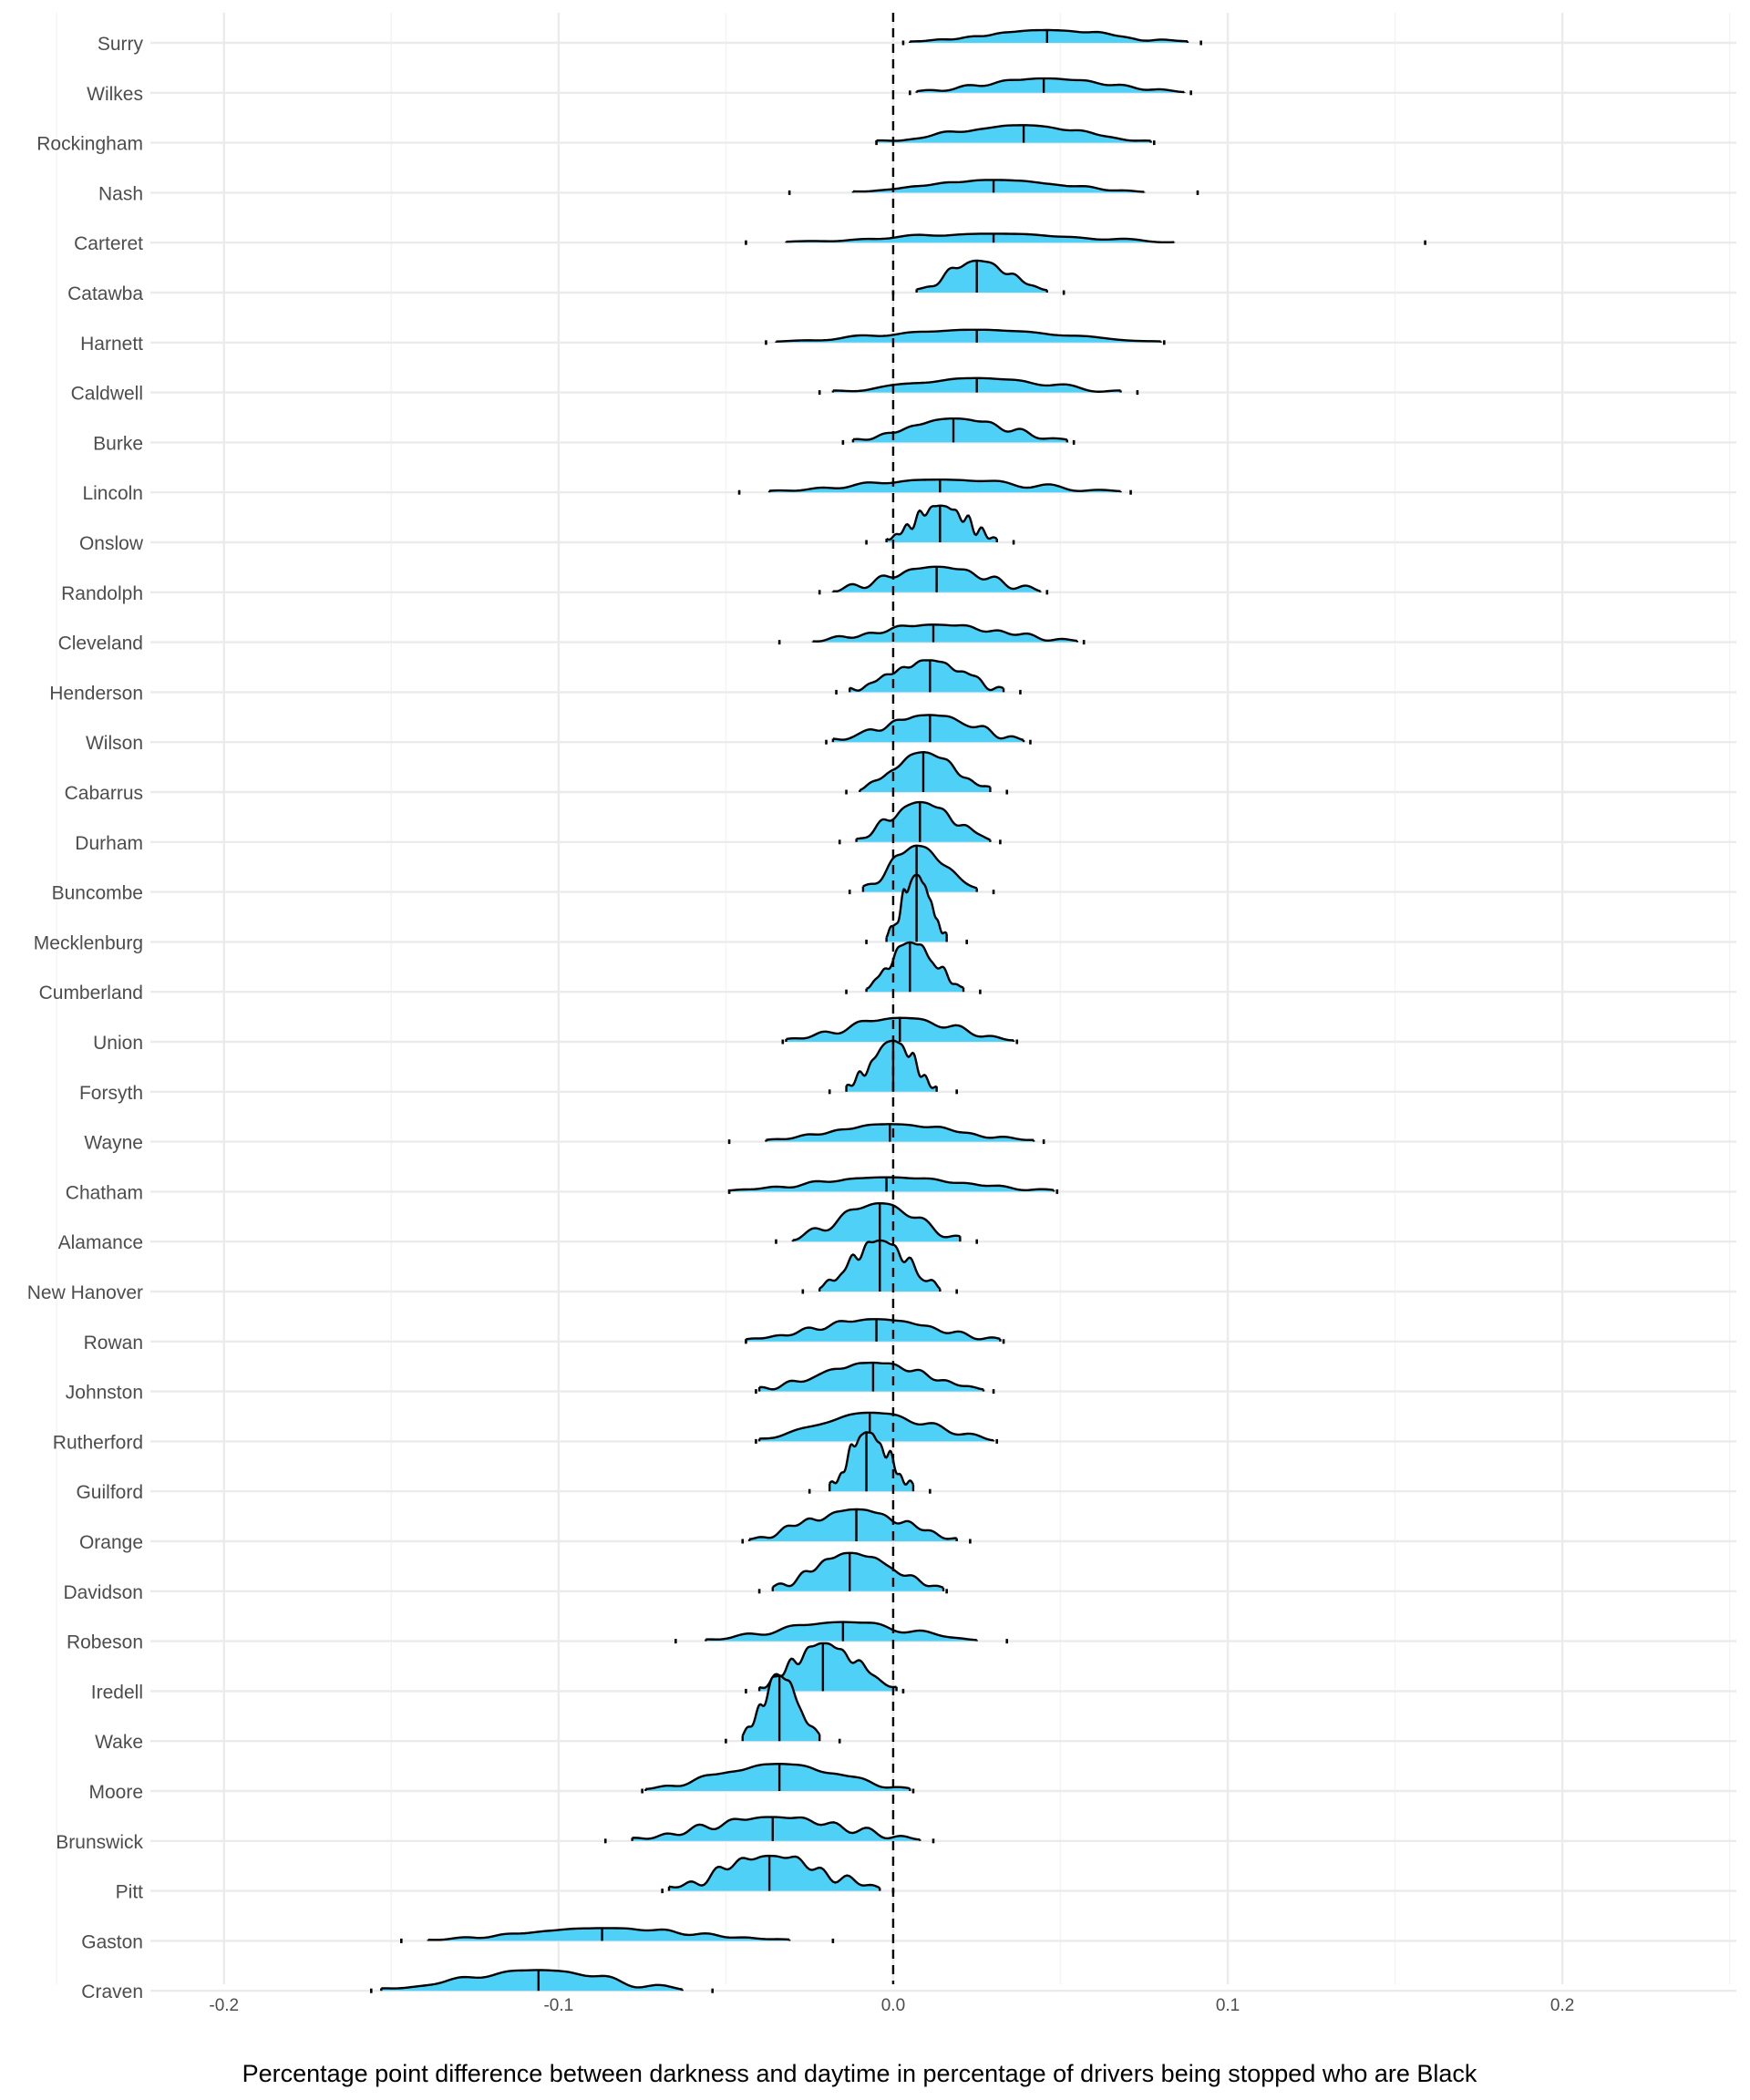 The image size is (1750, 2100). What do you see at coordinates (104, 793) in the screenshot?
I see `county-label: Cabarrus` at bounding box center [104, 793].